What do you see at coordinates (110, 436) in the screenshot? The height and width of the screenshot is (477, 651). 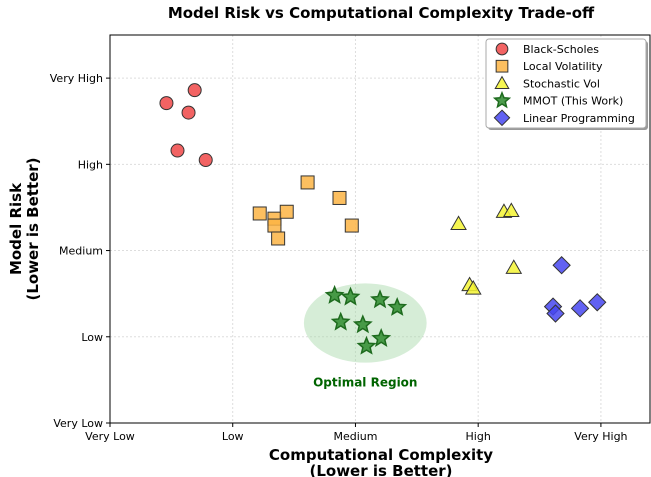 I see `x-tick-label: Very Low` at bounding box center [110, 436].